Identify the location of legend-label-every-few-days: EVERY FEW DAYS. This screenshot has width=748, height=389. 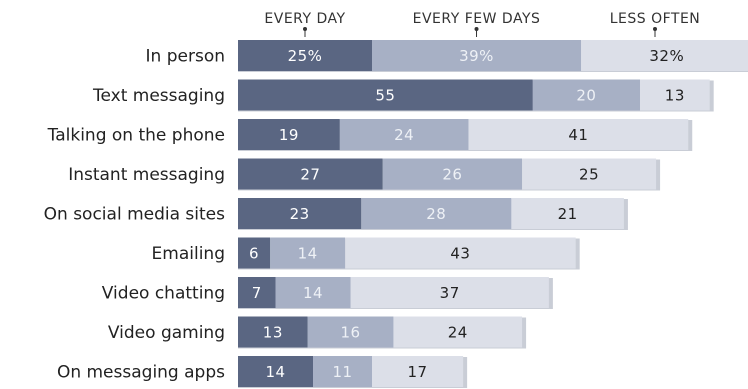
(477, 19).